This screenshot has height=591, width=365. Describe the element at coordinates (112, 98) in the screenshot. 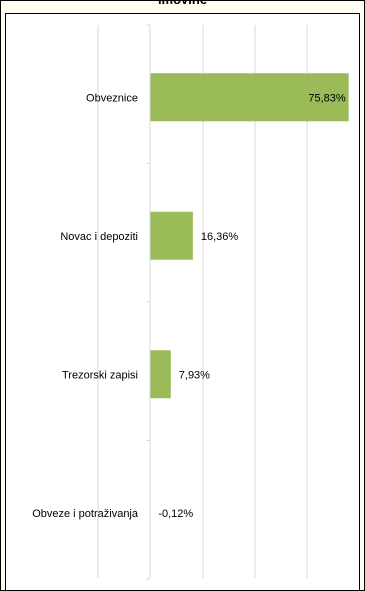

I see `category-label-0: Obveznice` at that location.